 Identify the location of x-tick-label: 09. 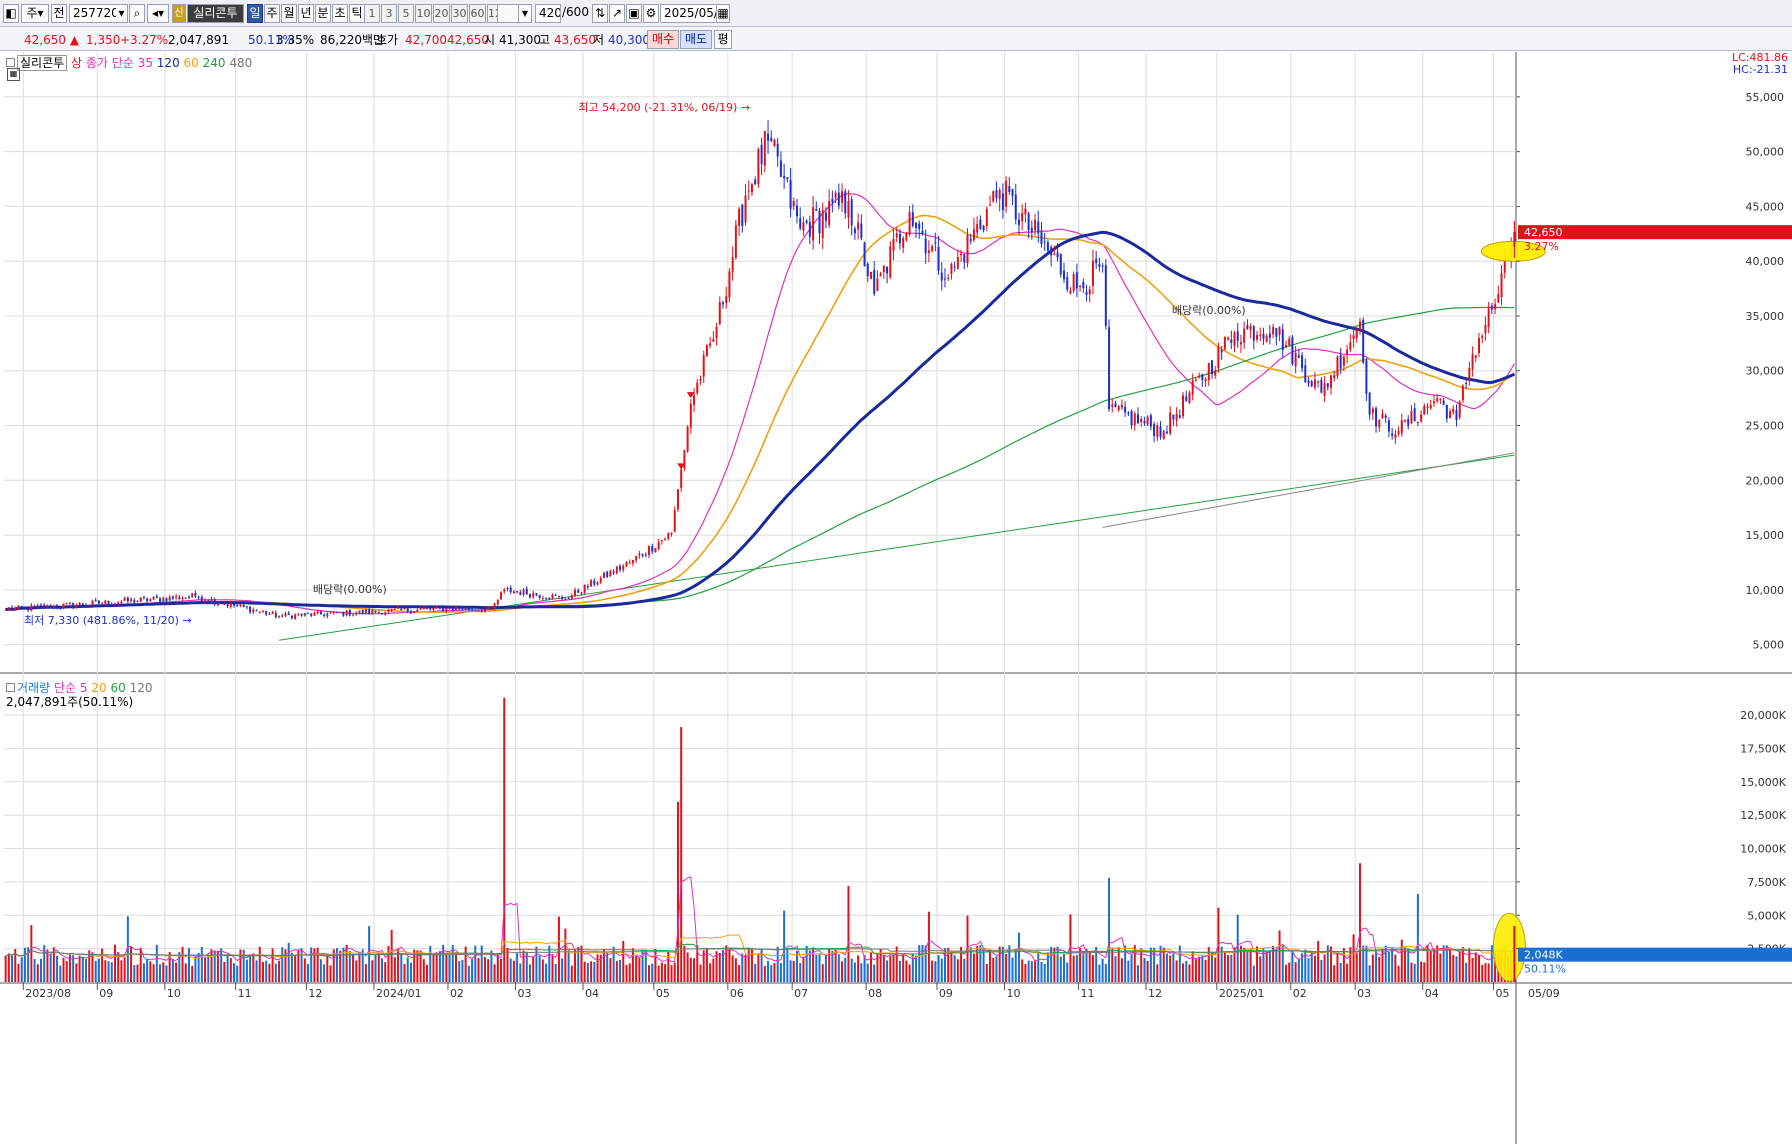
(106, 993).